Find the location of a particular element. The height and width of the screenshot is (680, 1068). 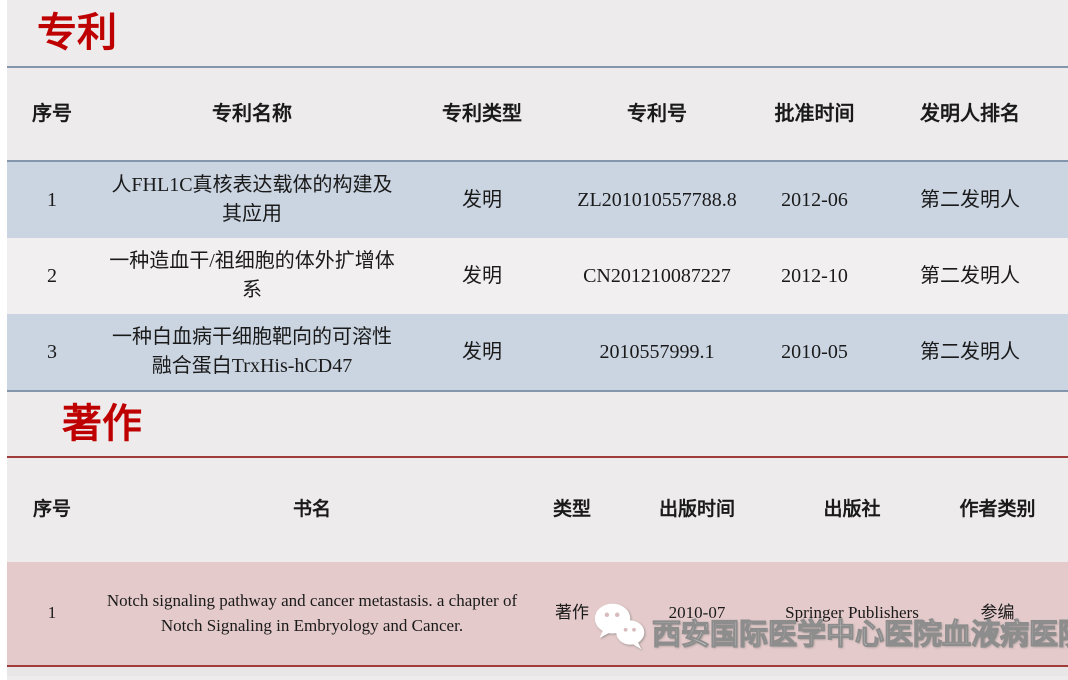

cell-author-role: 参编 is located at coordinates (997, 613).